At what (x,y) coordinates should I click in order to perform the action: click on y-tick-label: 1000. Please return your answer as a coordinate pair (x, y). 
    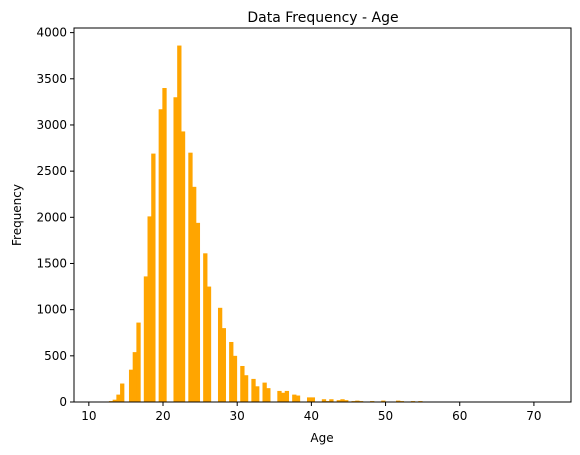
    Looking at the image, I should click on (51, 310).